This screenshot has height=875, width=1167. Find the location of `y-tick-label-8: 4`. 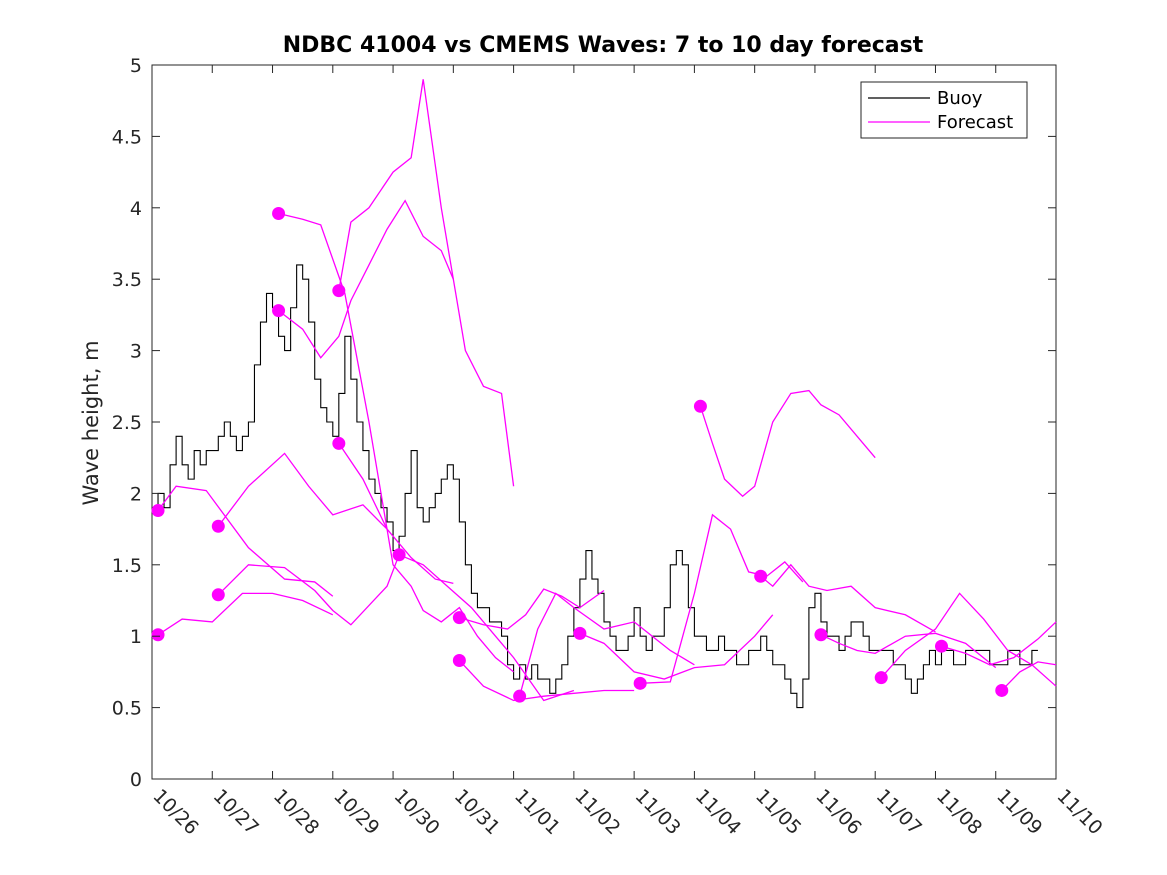

y-tick-label-8: 4 is located at coordinates (136, 209).